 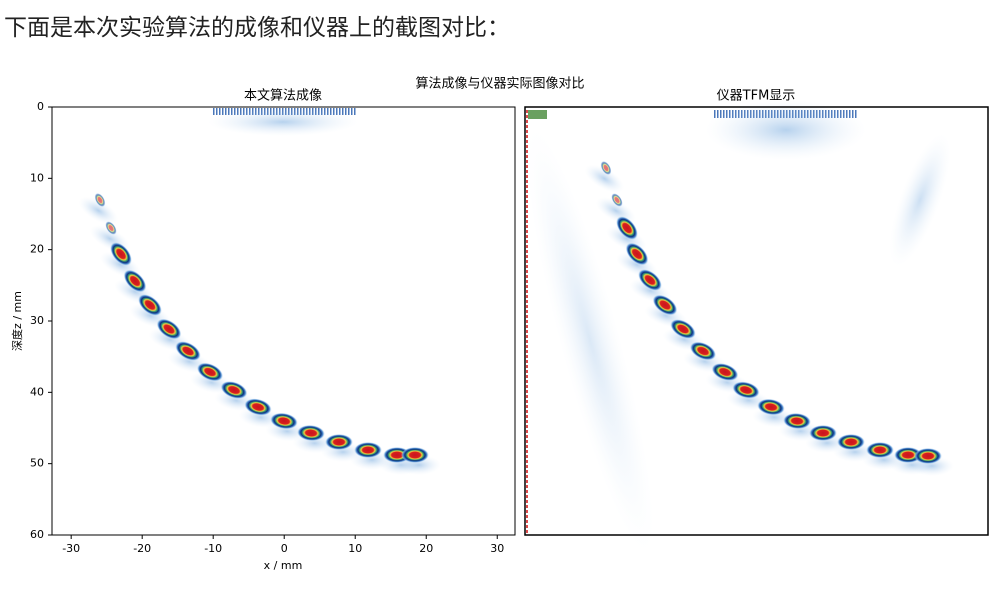 What do you see at coordinates (537, 114) in the screenshot?
I see `instrument-marker` at bounding box center [537, 114].